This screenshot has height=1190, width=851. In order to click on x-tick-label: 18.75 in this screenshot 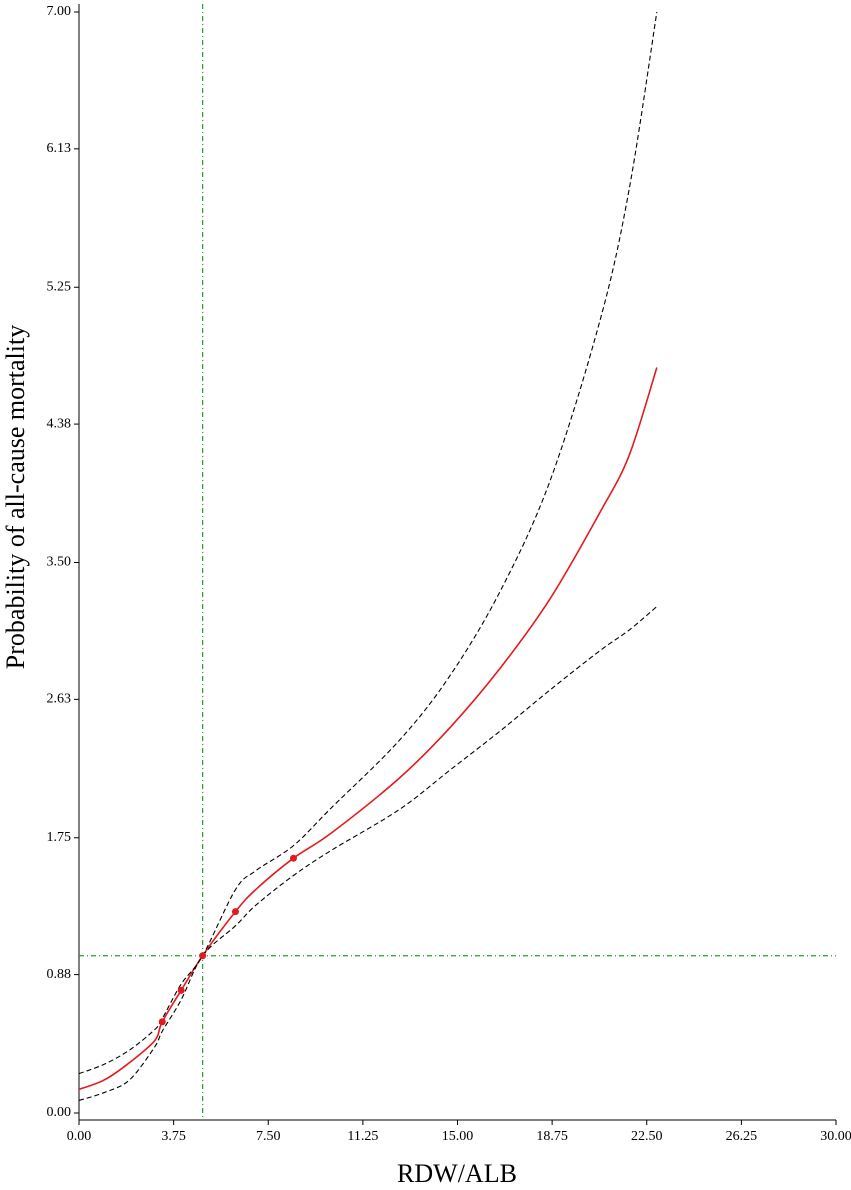, I will do `click(552, 1136)`.